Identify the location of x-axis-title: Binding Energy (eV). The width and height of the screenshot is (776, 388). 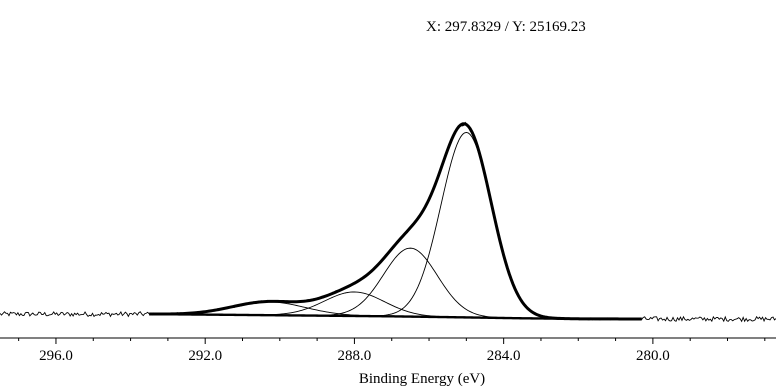
(422, 379).